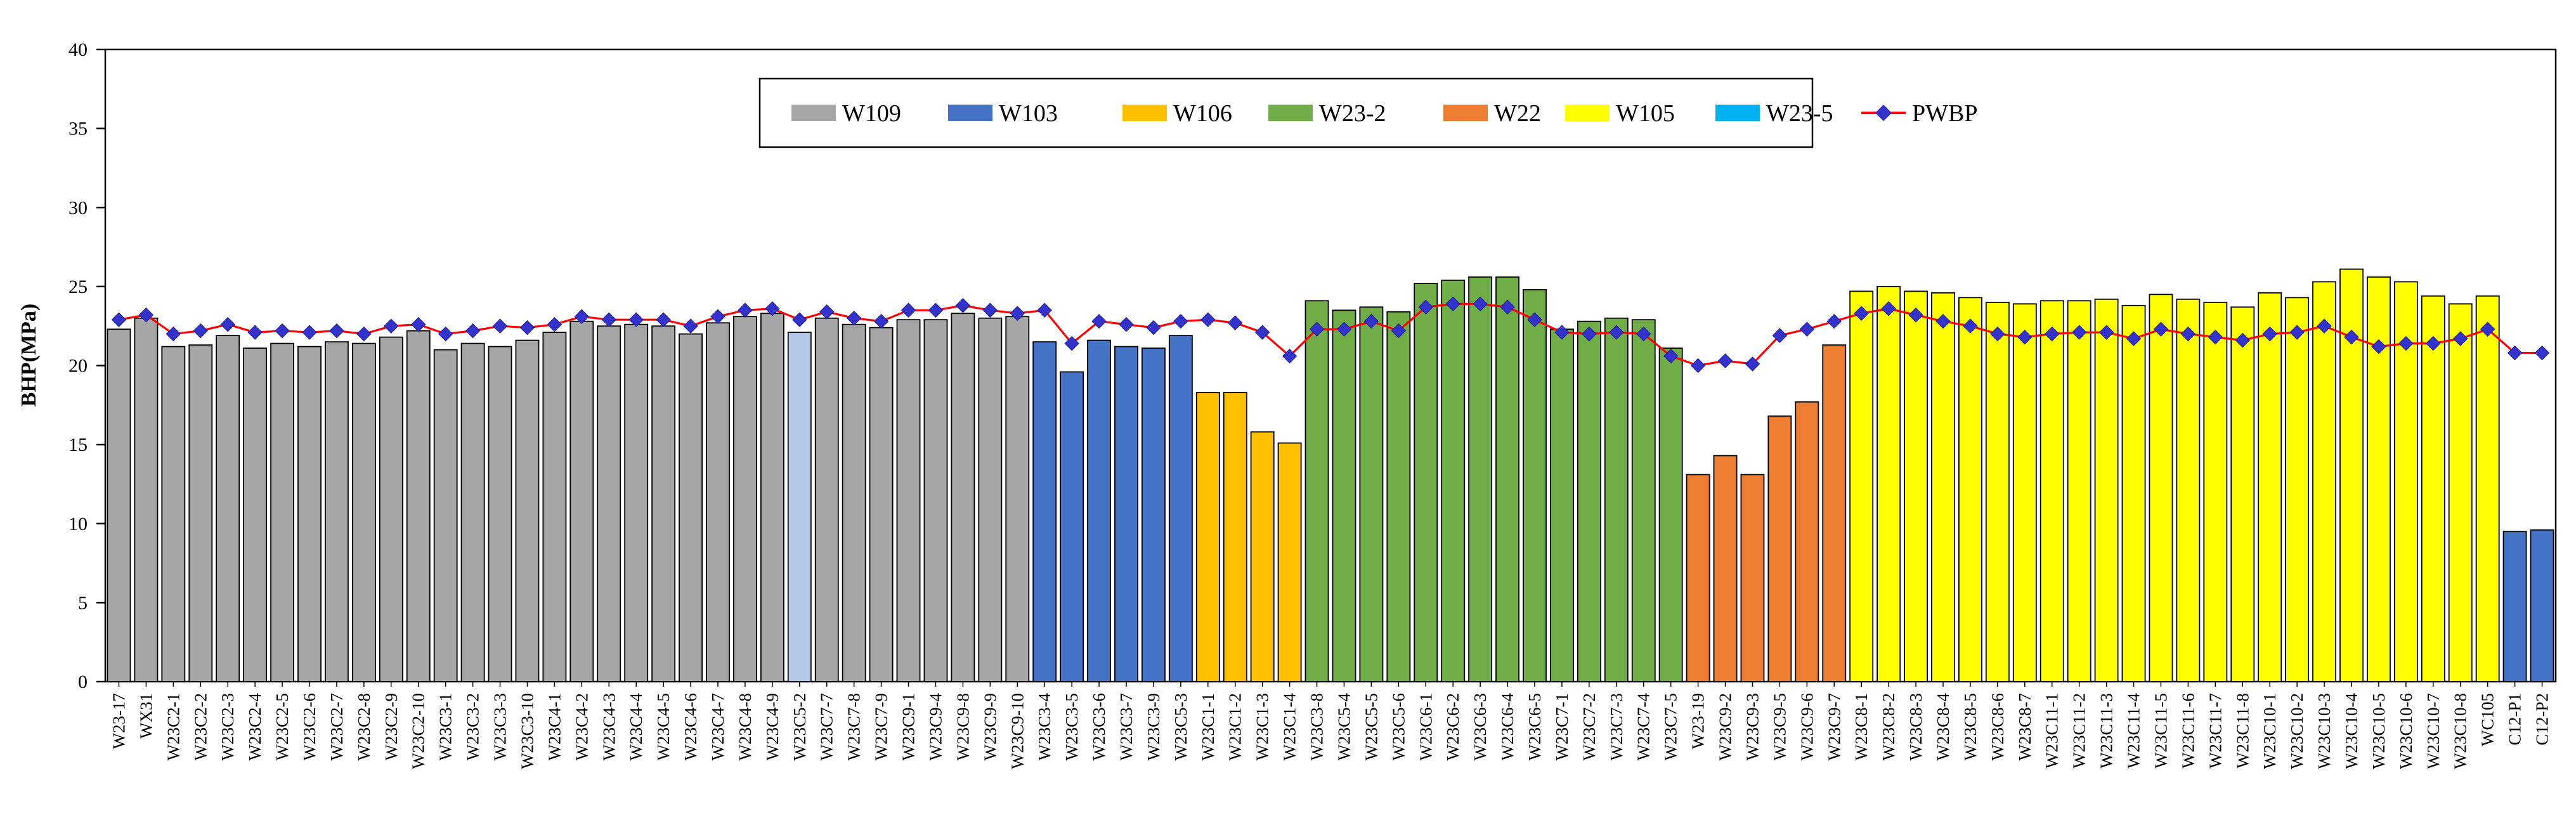  What do you see at coordinates (2434, 731) in the screenshot?
I see `x-tick-label: W23C10-7` at bounding box center [2434, 731].